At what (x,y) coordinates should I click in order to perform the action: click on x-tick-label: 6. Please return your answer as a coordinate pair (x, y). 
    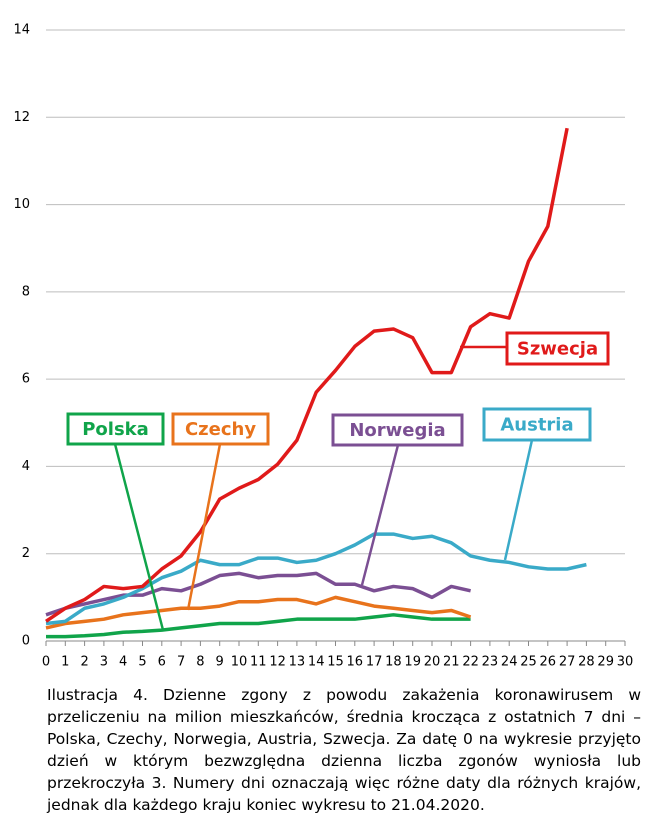
    Looking at the image, I should click on (162, 662).